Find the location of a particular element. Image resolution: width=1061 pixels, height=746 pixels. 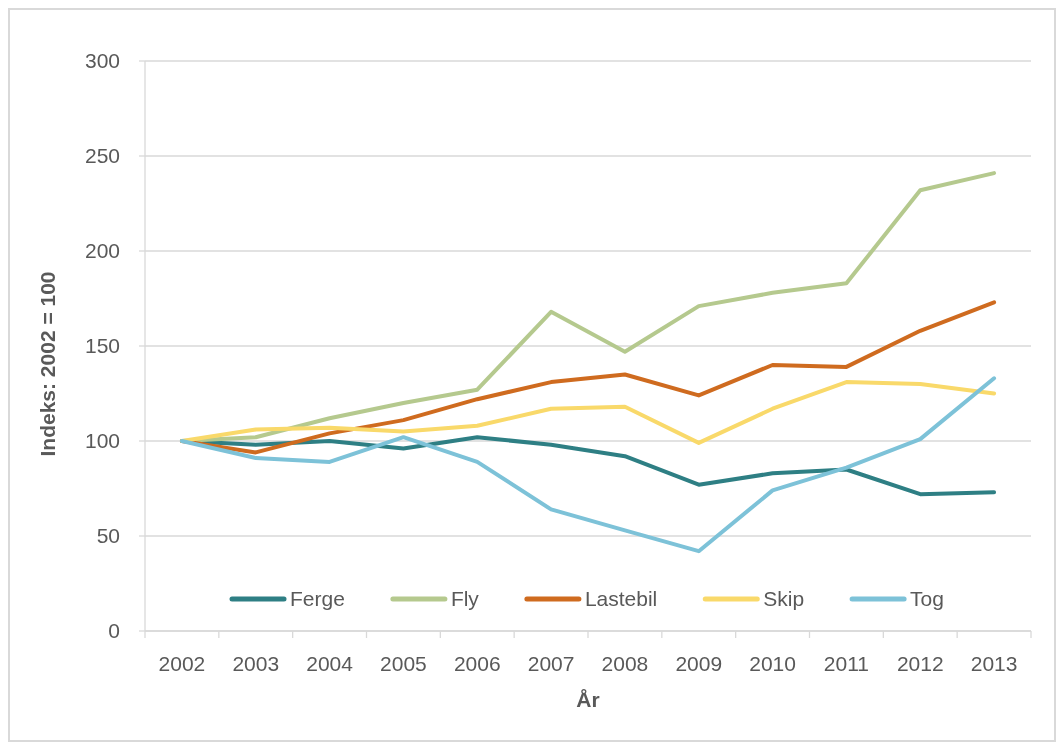

x-tick-label: 2011 is located at coordinates (846, 664).